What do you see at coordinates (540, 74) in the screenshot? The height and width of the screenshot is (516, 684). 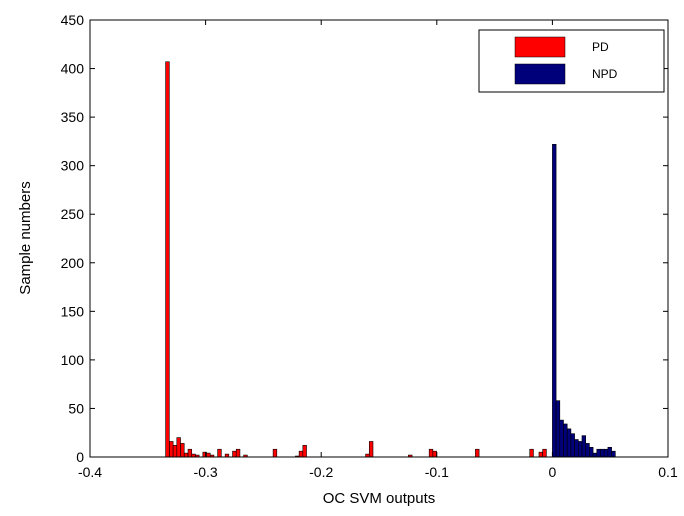 I see `legend-swatch-npd` at bounding box center [540, 74].